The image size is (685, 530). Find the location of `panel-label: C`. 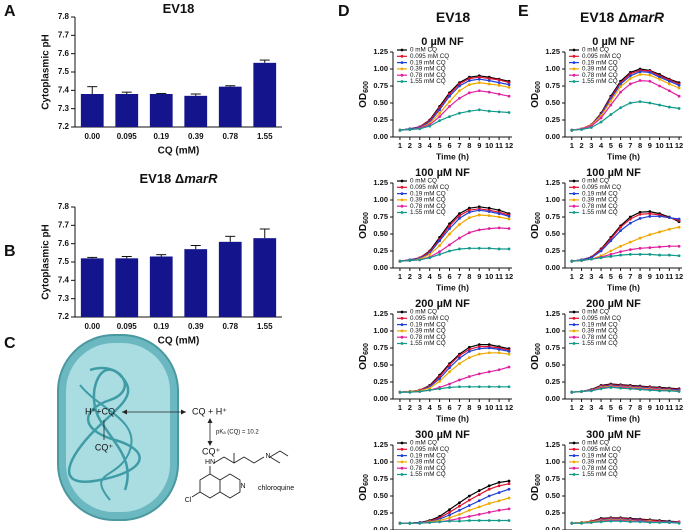

panel-label: C is located at coordinates (10, 343).